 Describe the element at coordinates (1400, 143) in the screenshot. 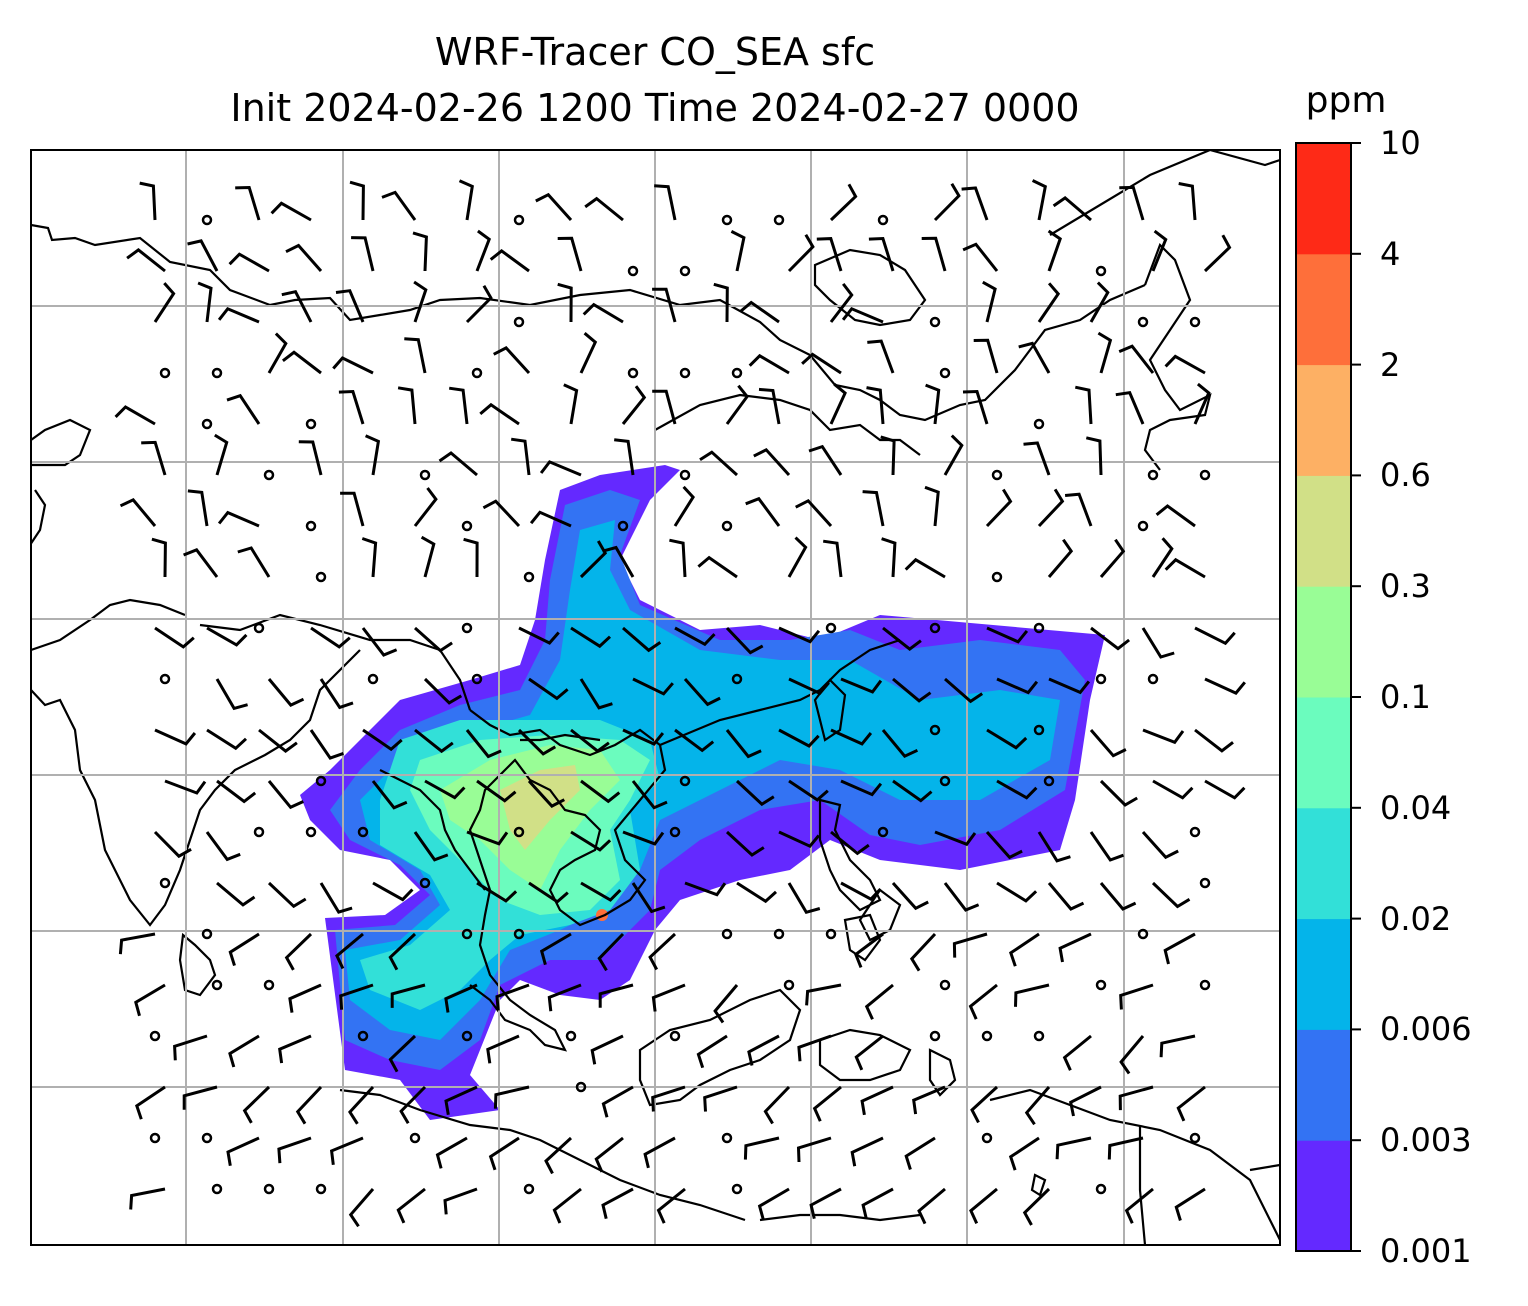

I see `colorbar-tick-label: 10` at that location.